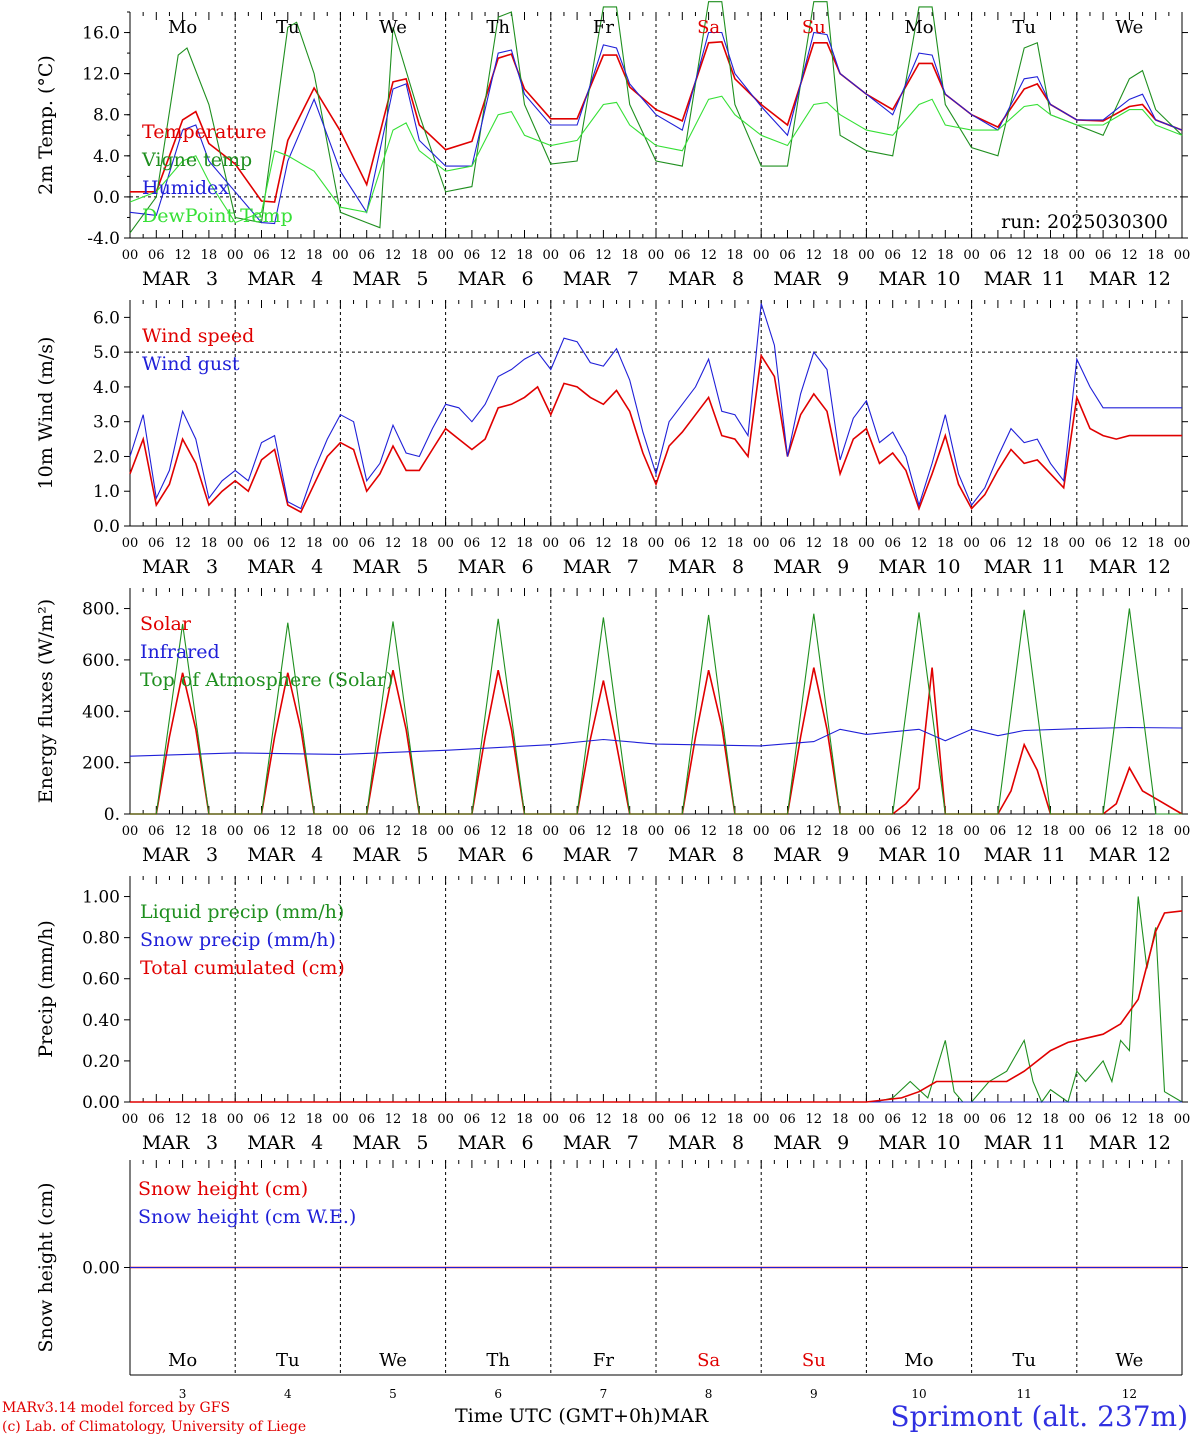  Describe the element at coordinates (1084, 222) in the screenshot. I see `run-label: run: 2025030300` at that location.